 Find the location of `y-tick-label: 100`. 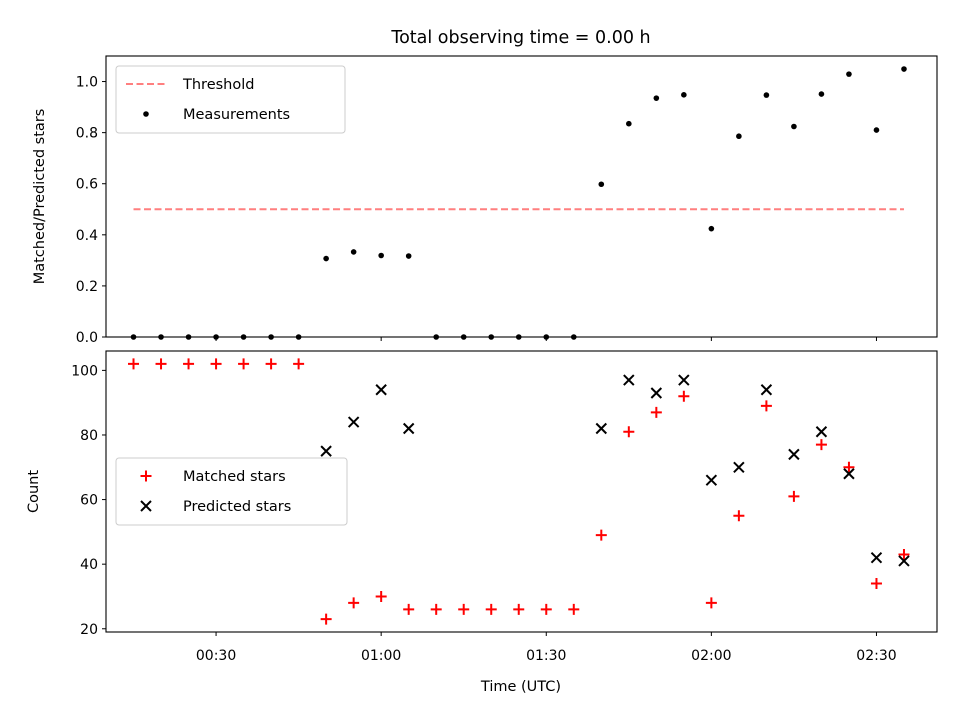

y-tick-label: 100 is located at coordinates (84, 371).